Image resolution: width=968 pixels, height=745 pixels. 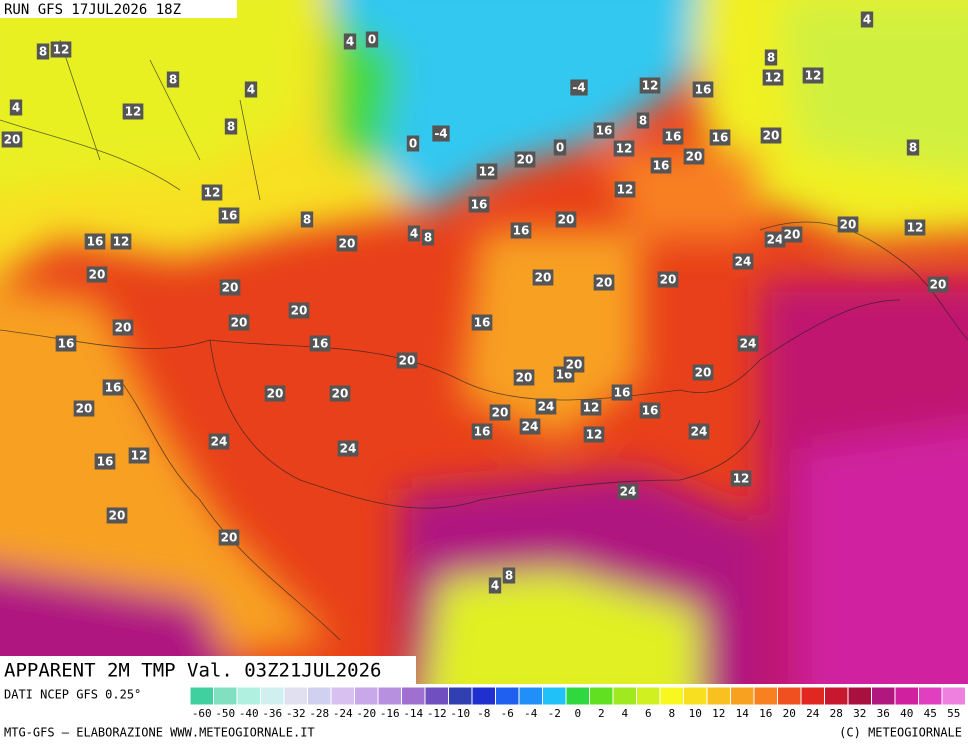 I want to click on legend-label: -14, so click(x=413, y=713).